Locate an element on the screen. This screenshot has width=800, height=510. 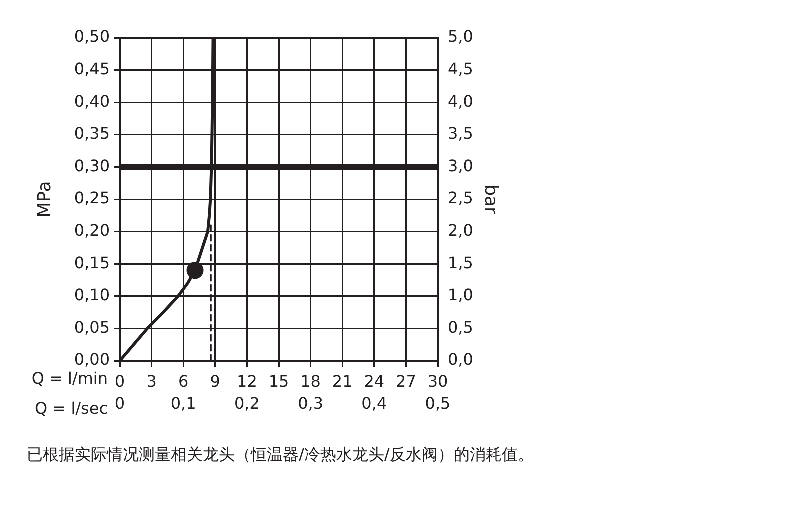
y2-tick-label: 2,5 is located at coordinates (461, 198).